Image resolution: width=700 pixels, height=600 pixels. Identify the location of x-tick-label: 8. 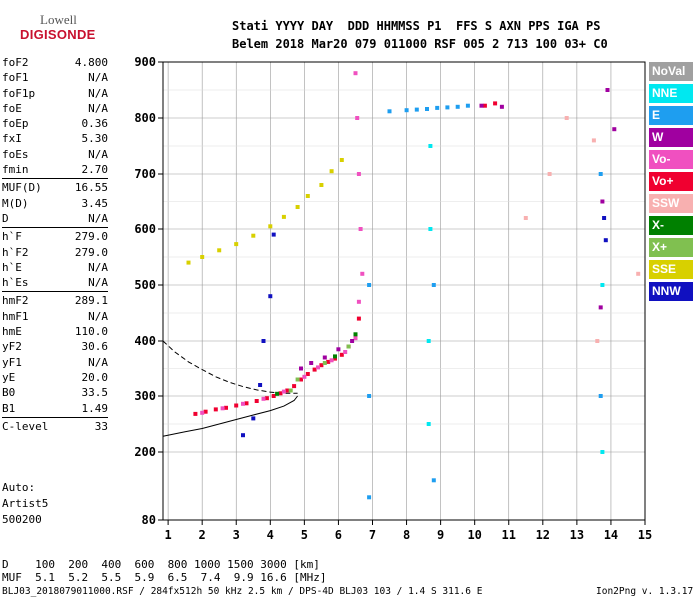
(406, 535).